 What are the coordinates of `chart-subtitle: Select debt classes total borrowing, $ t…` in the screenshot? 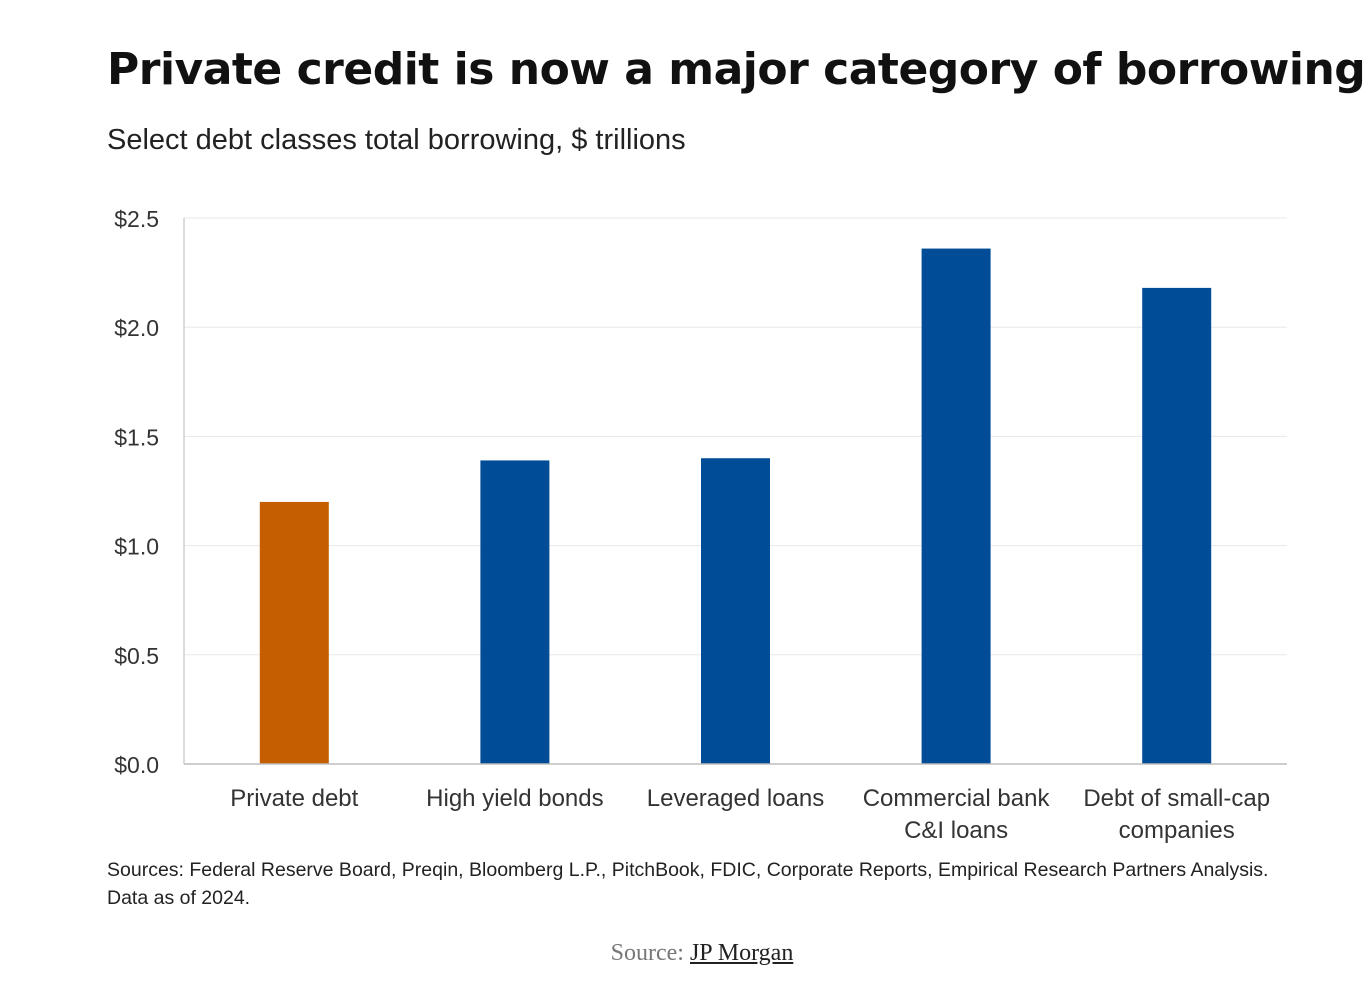 It's located at (396, 140).